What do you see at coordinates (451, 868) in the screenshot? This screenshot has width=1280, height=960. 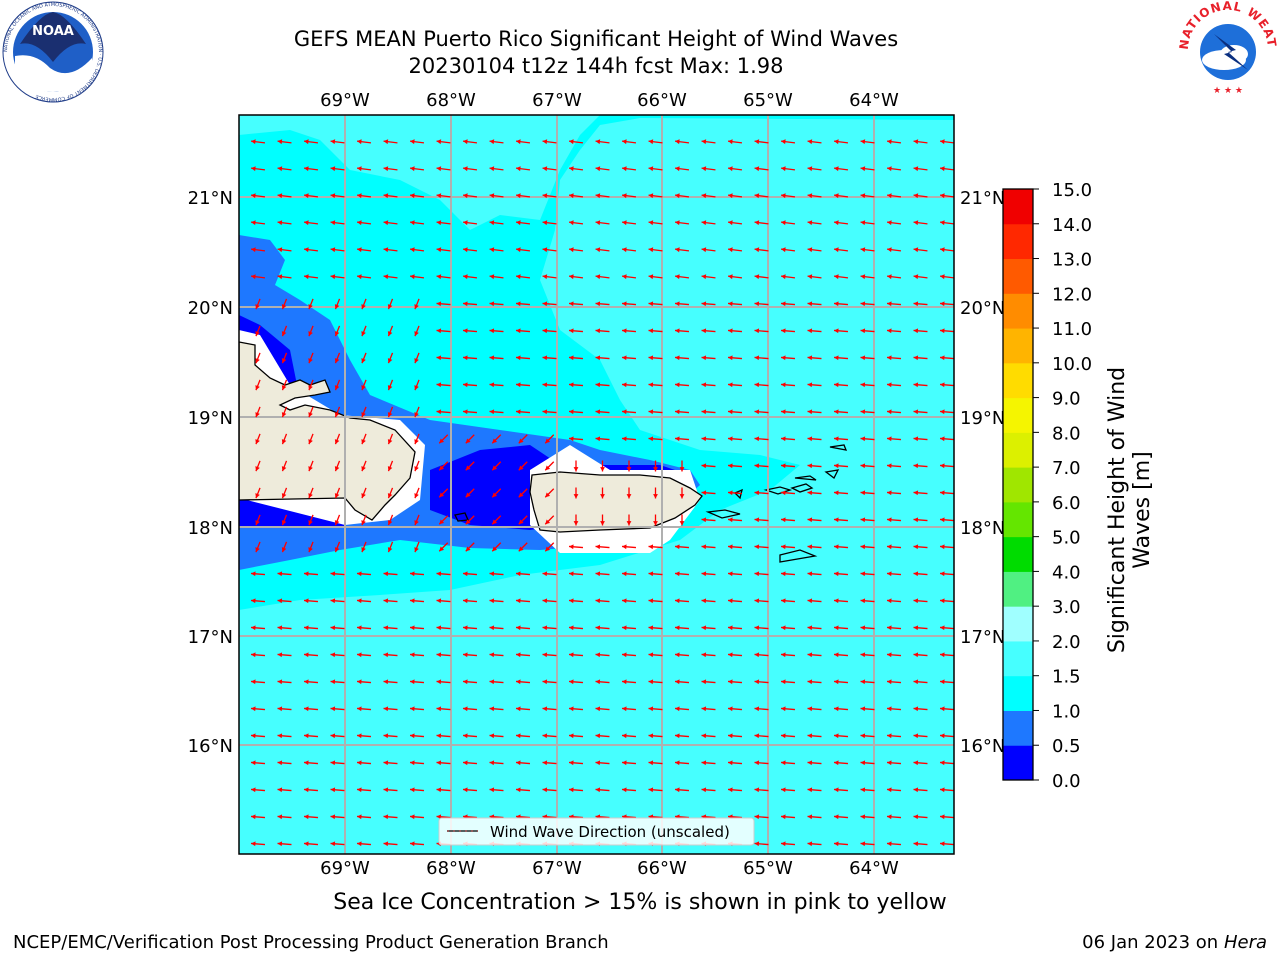 I see `lon-tick-label: 68°W` at bounding box center [451, 868].